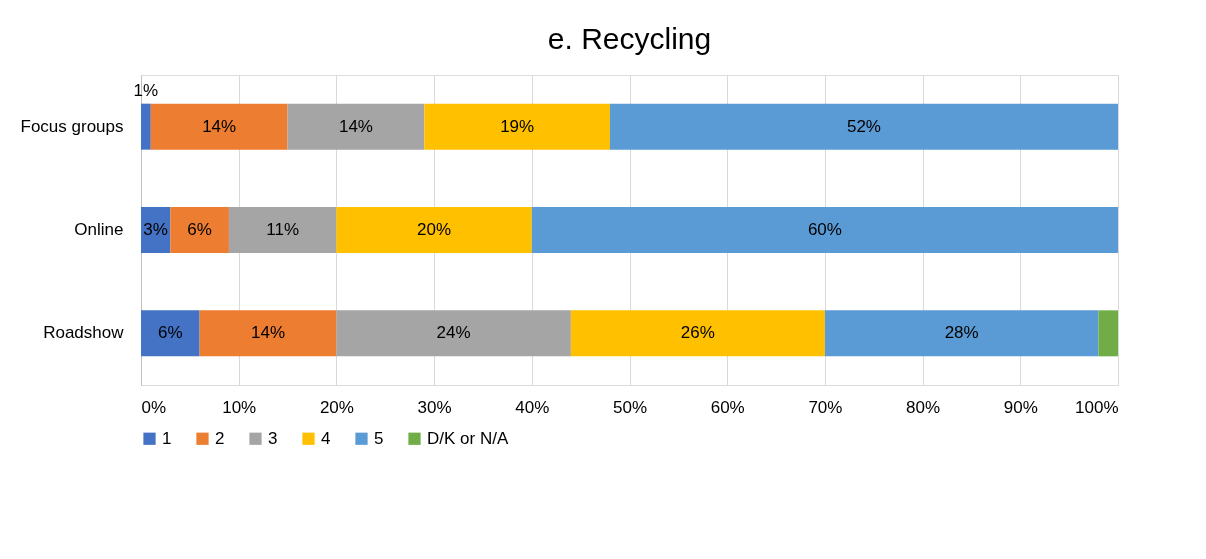 The width and height of the screenshot is (1206, 559). I want to click on legend-label: 2, so click(220, 438).